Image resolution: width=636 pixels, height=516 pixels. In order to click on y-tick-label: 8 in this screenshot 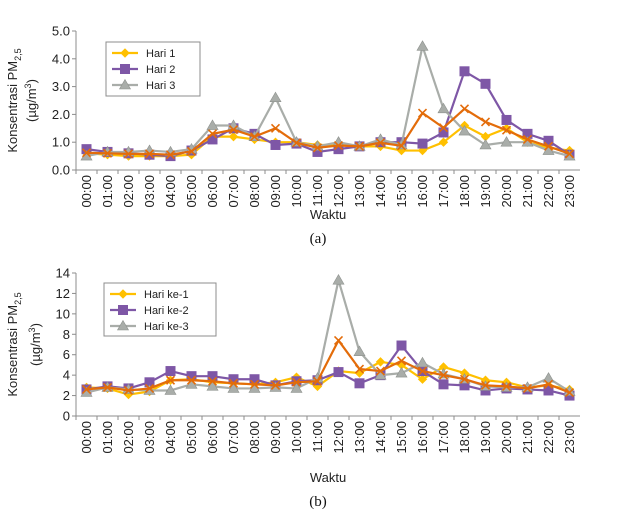, I will do `click(66, 334)`.